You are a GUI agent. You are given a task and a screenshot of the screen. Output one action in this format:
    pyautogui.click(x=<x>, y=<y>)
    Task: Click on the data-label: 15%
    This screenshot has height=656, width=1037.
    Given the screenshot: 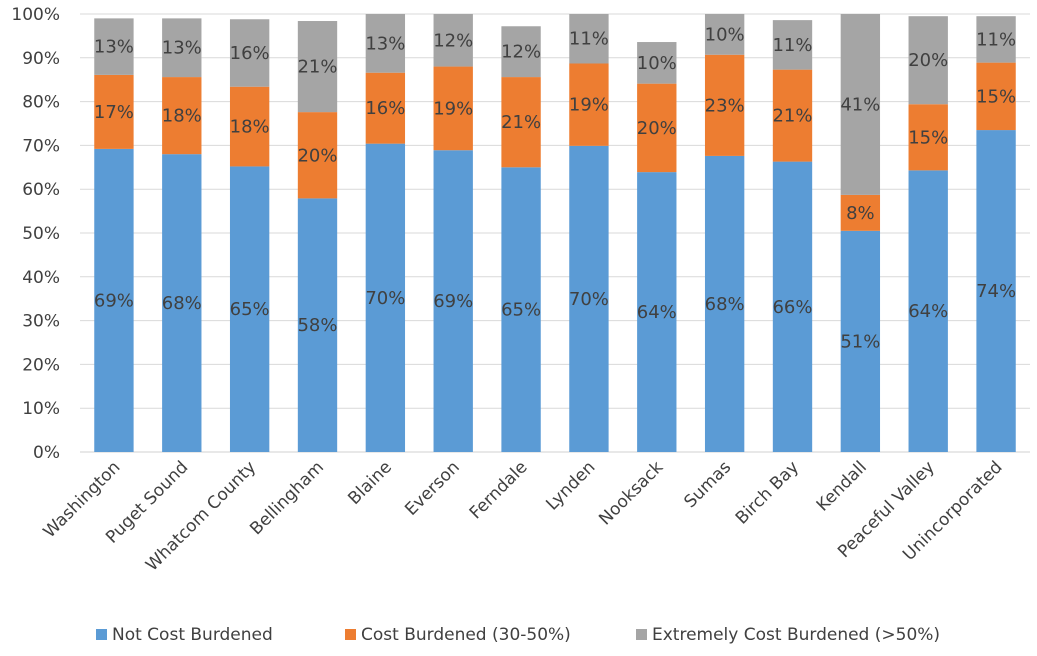 What is the action you would take?
    pyautogui.click(x=928, y=137)
    